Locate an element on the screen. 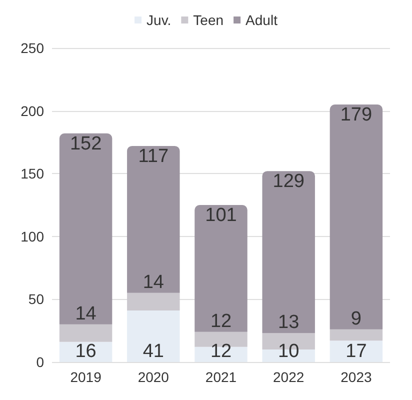 This screenshot has height=400, width=412. legend-label: Juv. is located at coordinates (159, 20).